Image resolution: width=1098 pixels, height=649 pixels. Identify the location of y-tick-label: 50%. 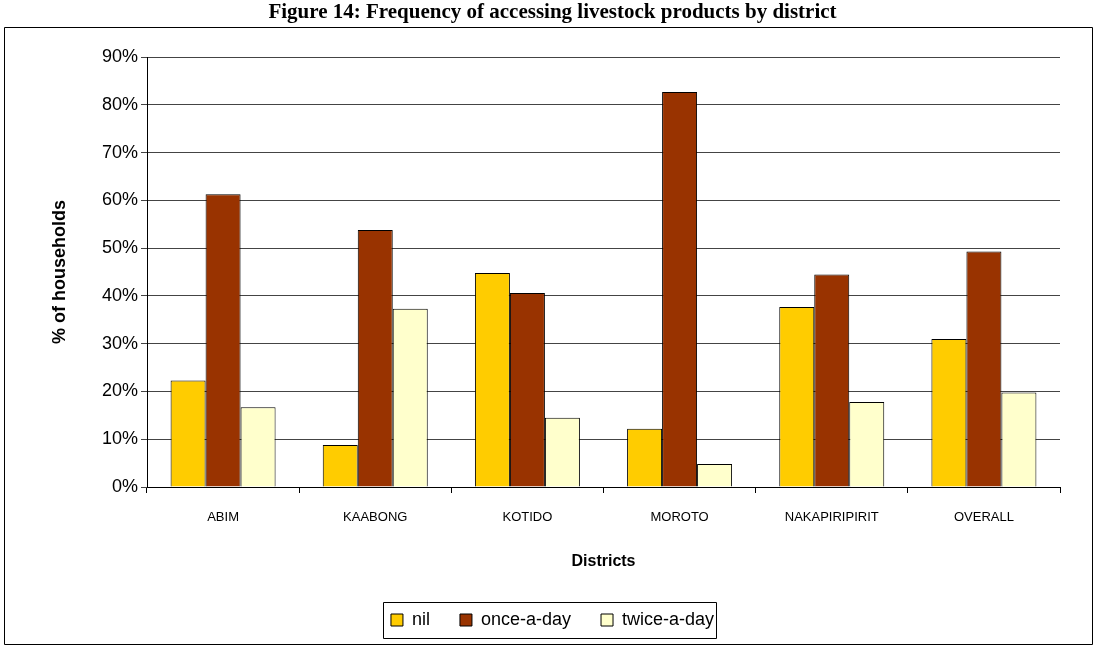
(119, 247).